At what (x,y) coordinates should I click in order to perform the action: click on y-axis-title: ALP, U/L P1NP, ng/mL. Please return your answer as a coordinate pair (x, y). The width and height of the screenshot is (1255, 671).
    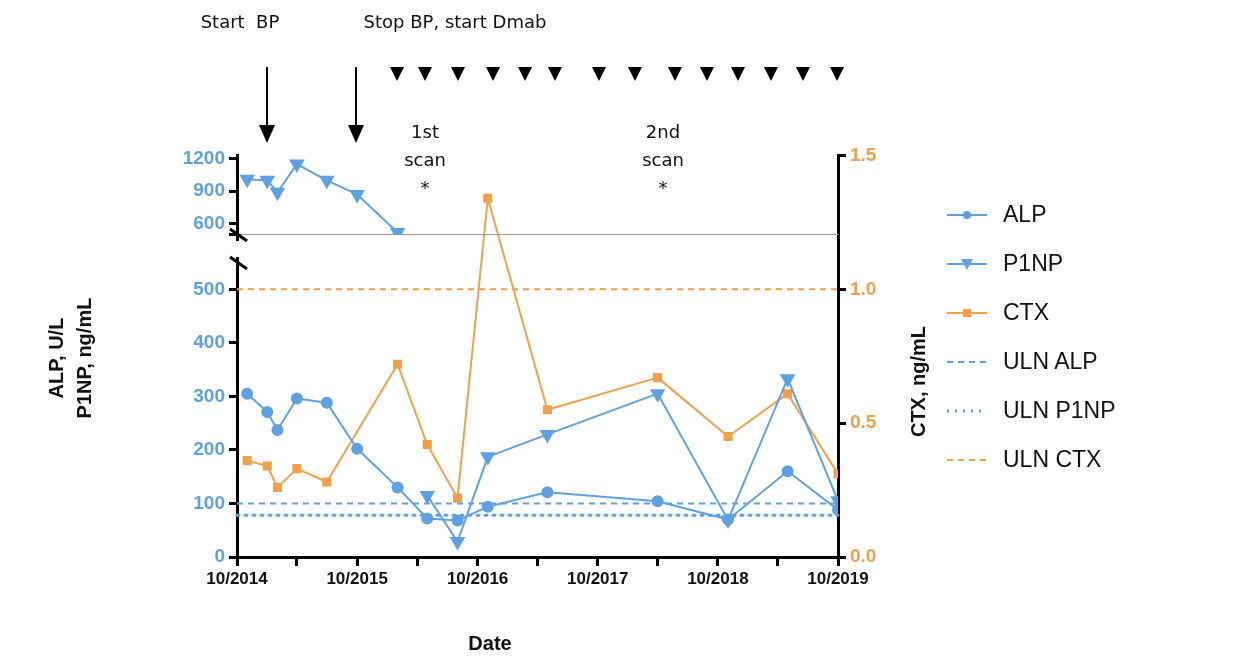
    Looking at the image, I should click on (70, 358).